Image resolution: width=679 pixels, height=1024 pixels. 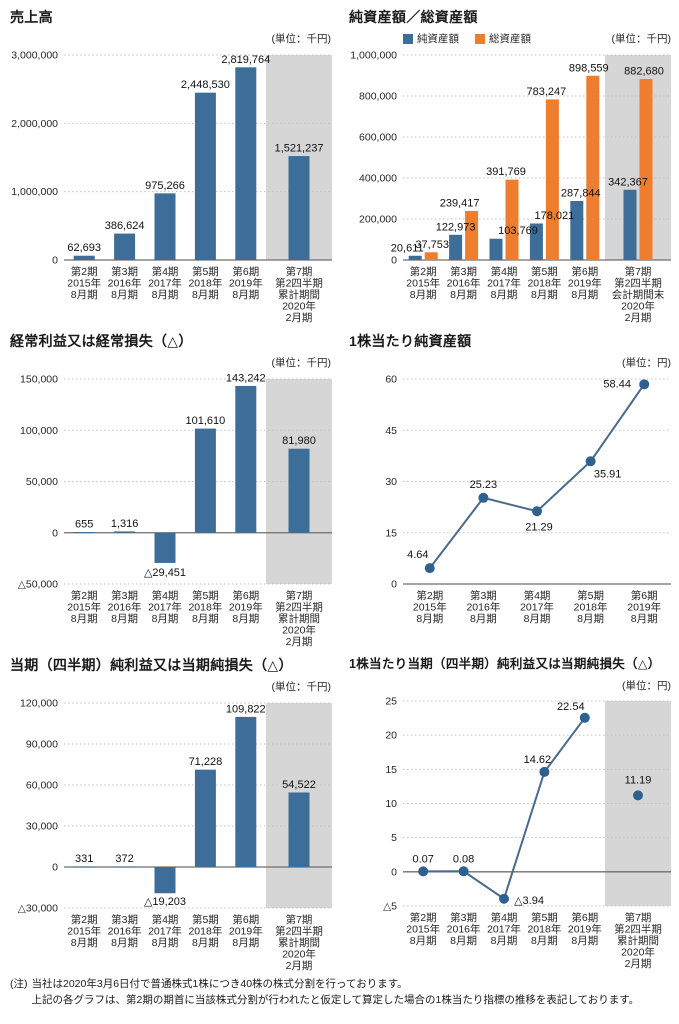 What do you see at coordinates (246, 709) in the screenshot?
I see `svg-text: 109,822` at bounding box center [246, 709].